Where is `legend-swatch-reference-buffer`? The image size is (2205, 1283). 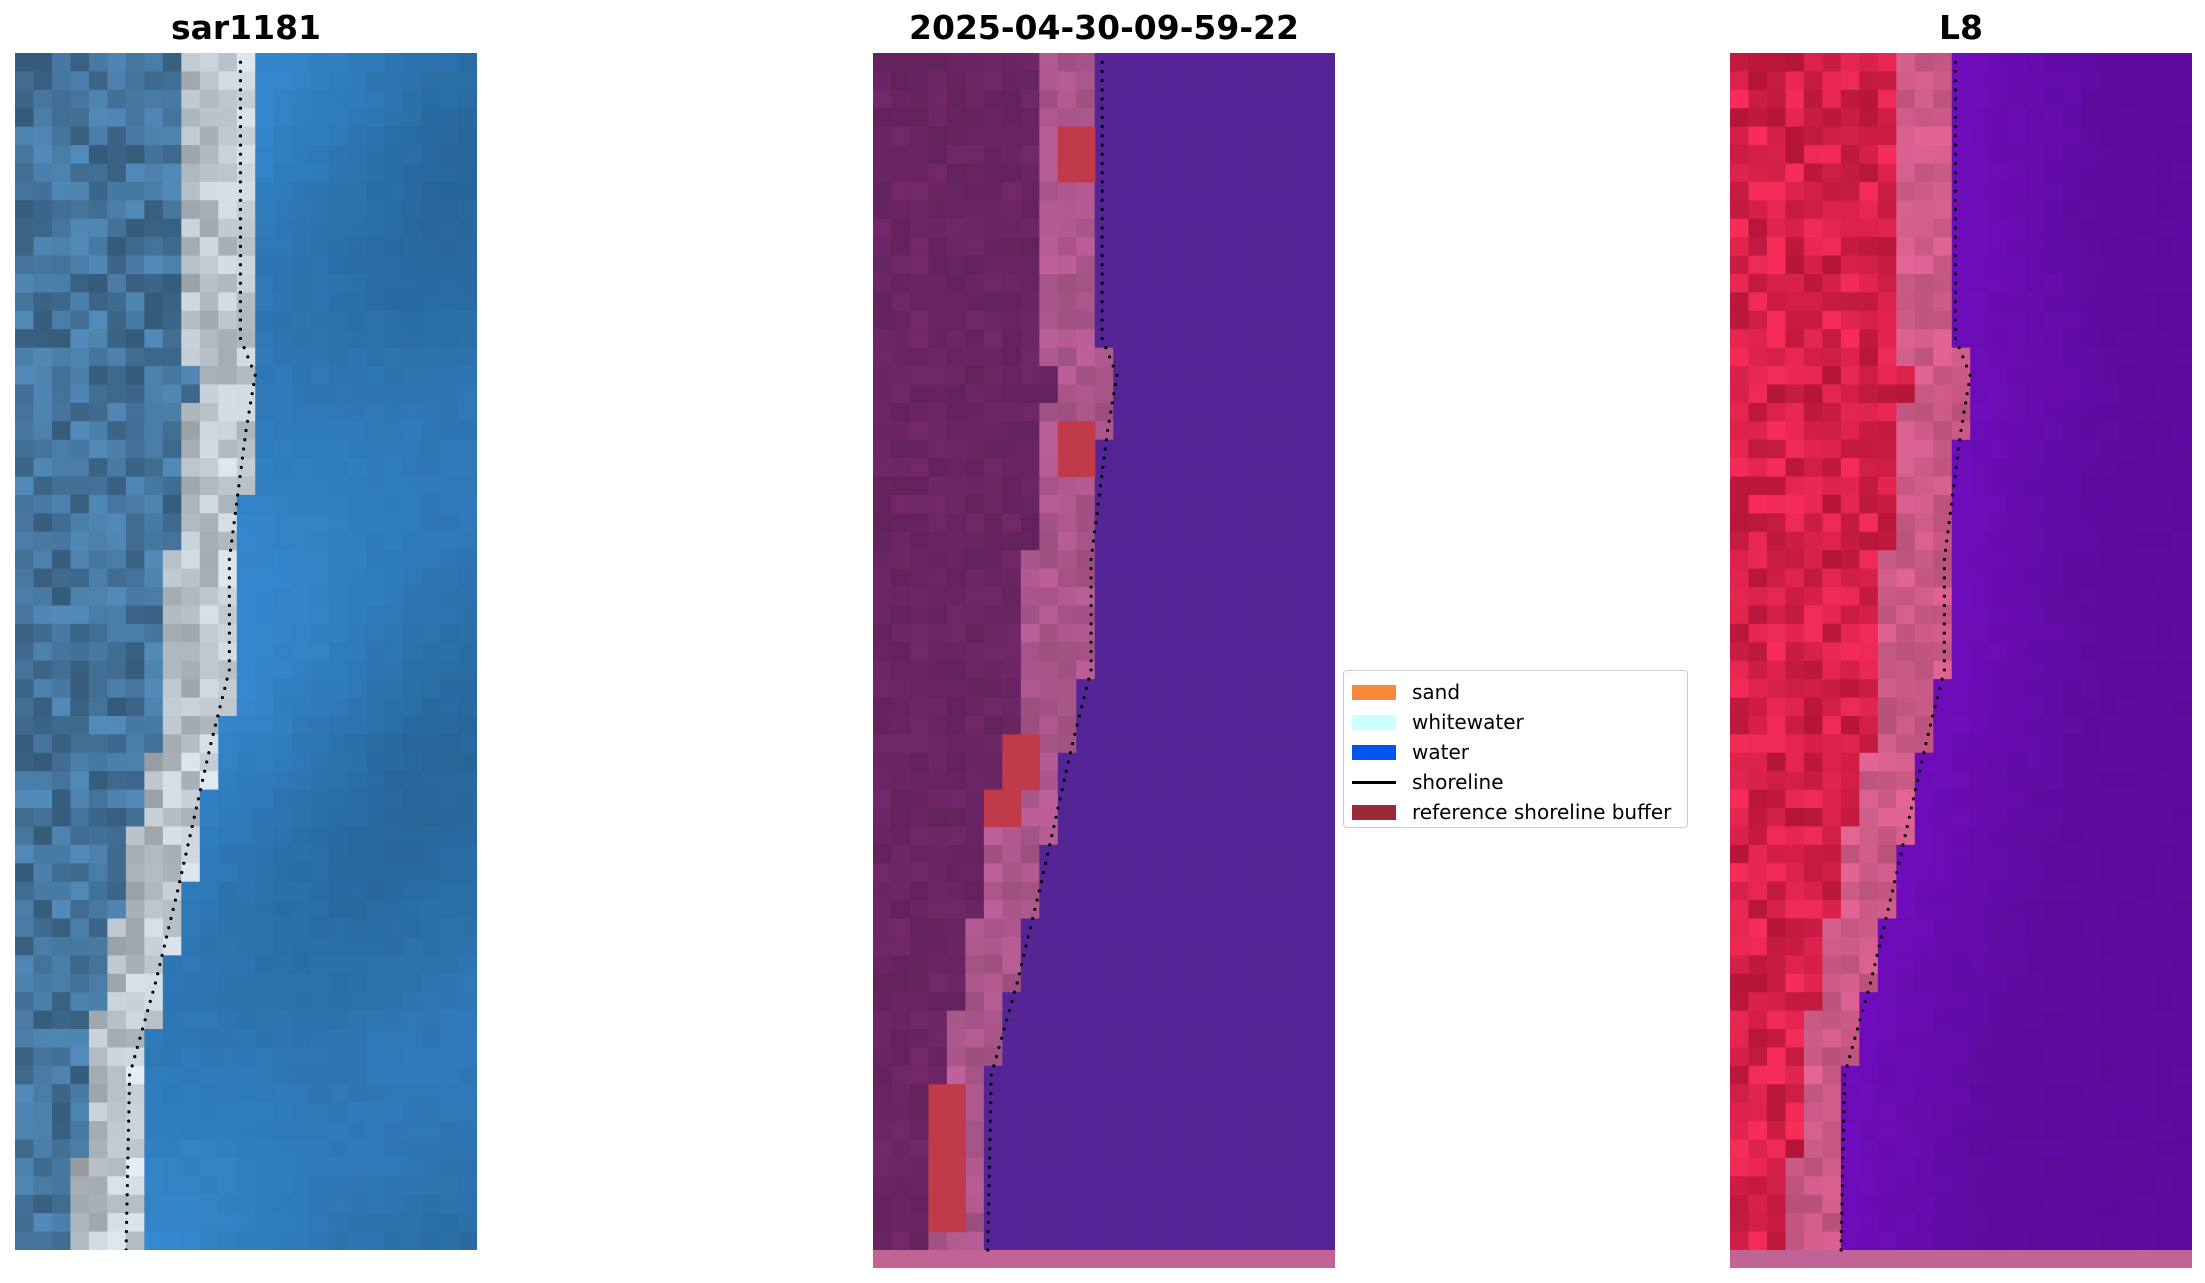
legend-swatch-reference-buffer is located at coordinates (1374, 812).